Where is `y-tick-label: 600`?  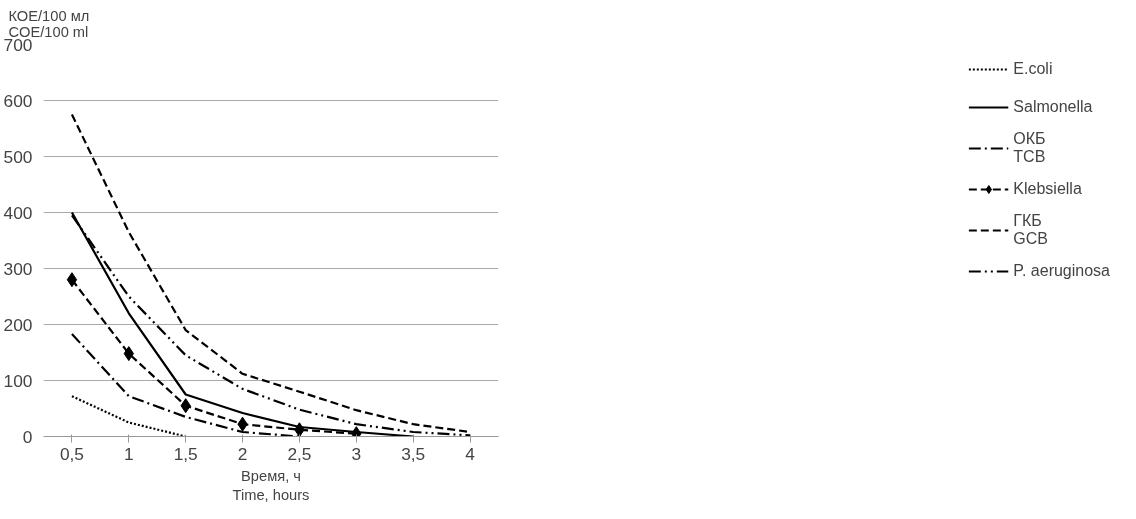 y-tick-label: 600 is located at coordinates (18, 100).